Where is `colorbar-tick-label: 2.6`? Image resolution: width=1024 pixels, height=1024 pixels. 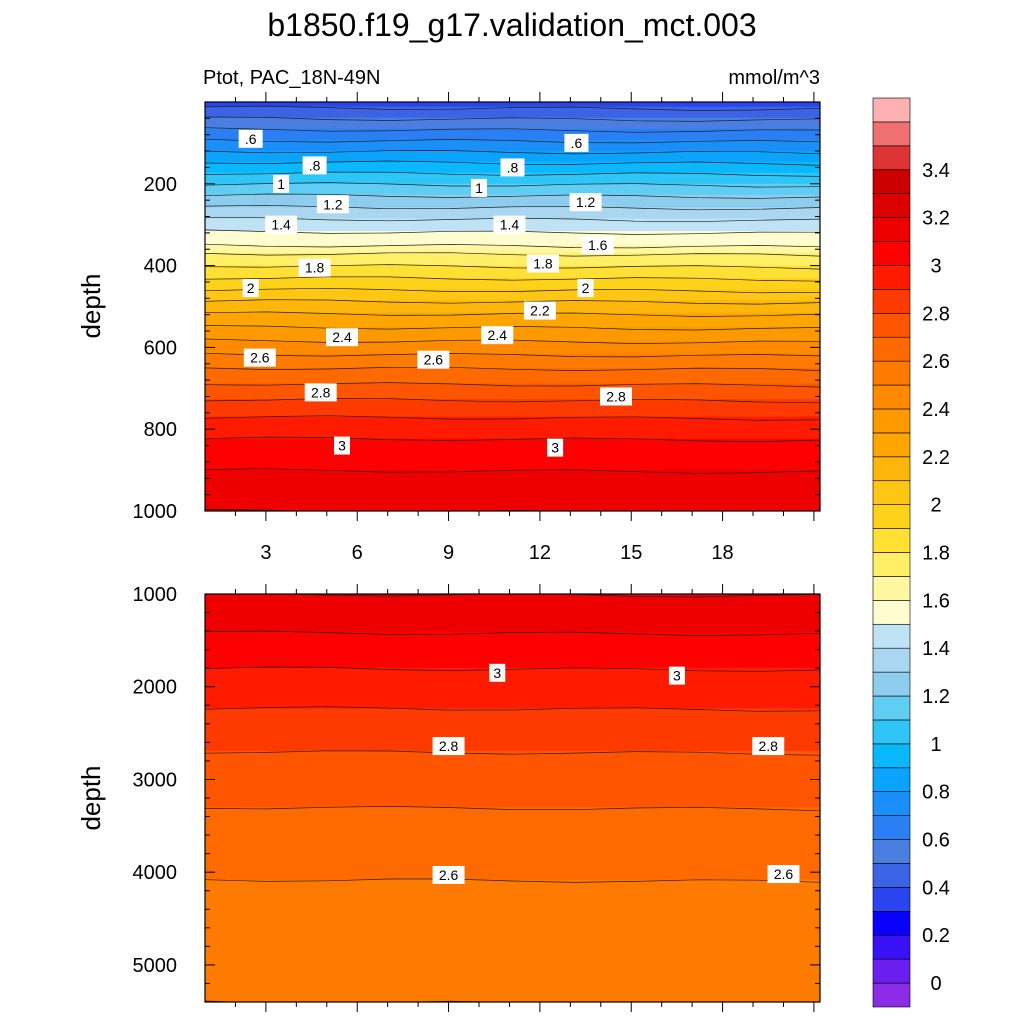
colorbar-tick-label: 2.6 is located at coordinates (936, 362).